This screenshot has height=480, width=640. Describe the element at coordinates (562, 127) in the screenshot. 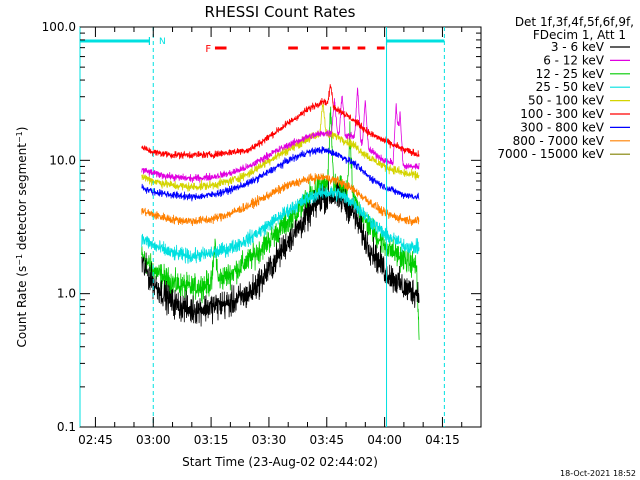

I see `legend-label: 300 - 800 keV` at that location.